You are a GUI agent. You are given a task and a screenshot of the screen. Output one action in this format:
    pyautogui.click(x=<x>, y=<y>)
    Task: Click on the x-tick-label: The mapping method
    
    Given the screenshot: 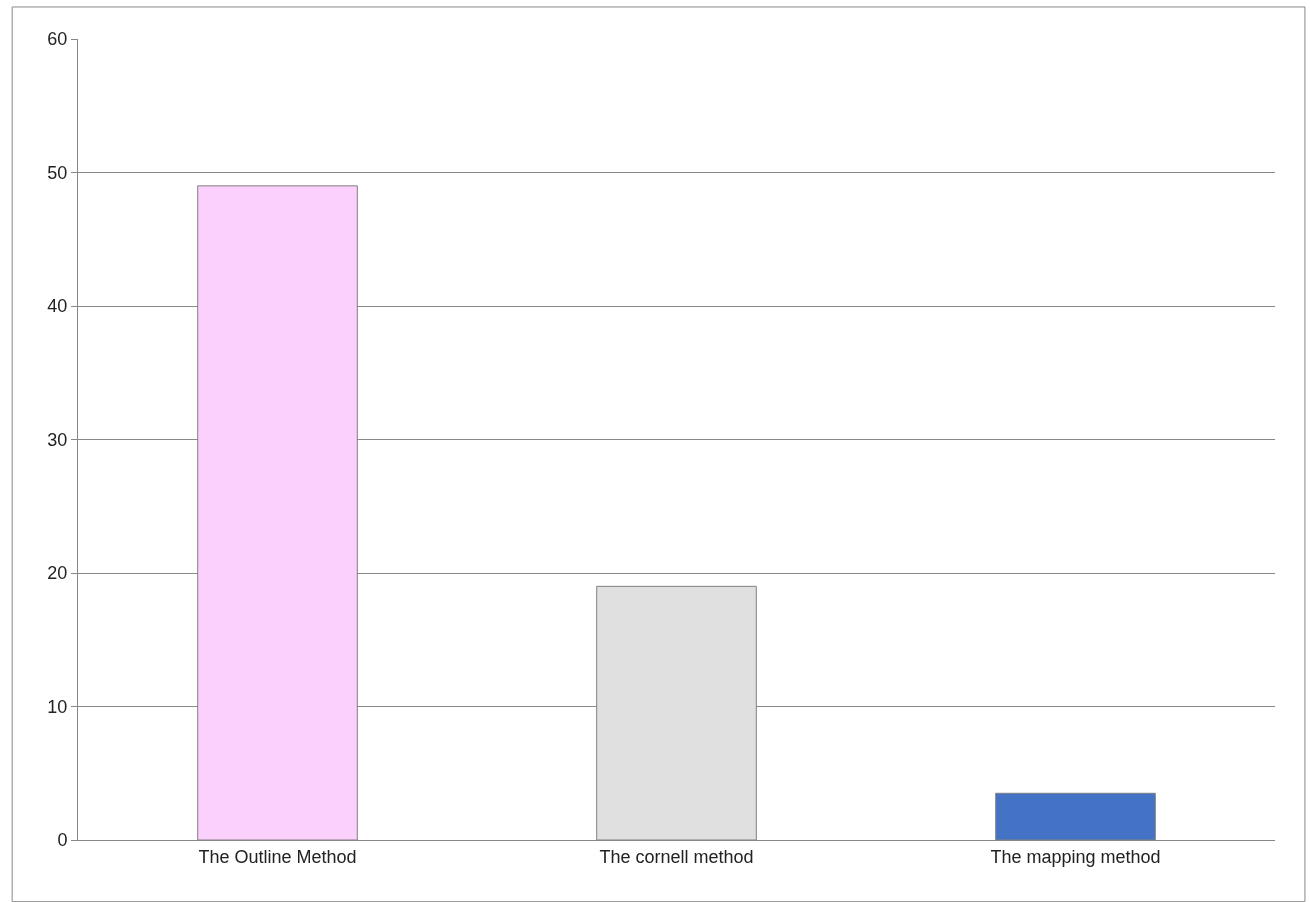 What is the action you would take?
    pyautogui.click(x=1075, y=856)
    